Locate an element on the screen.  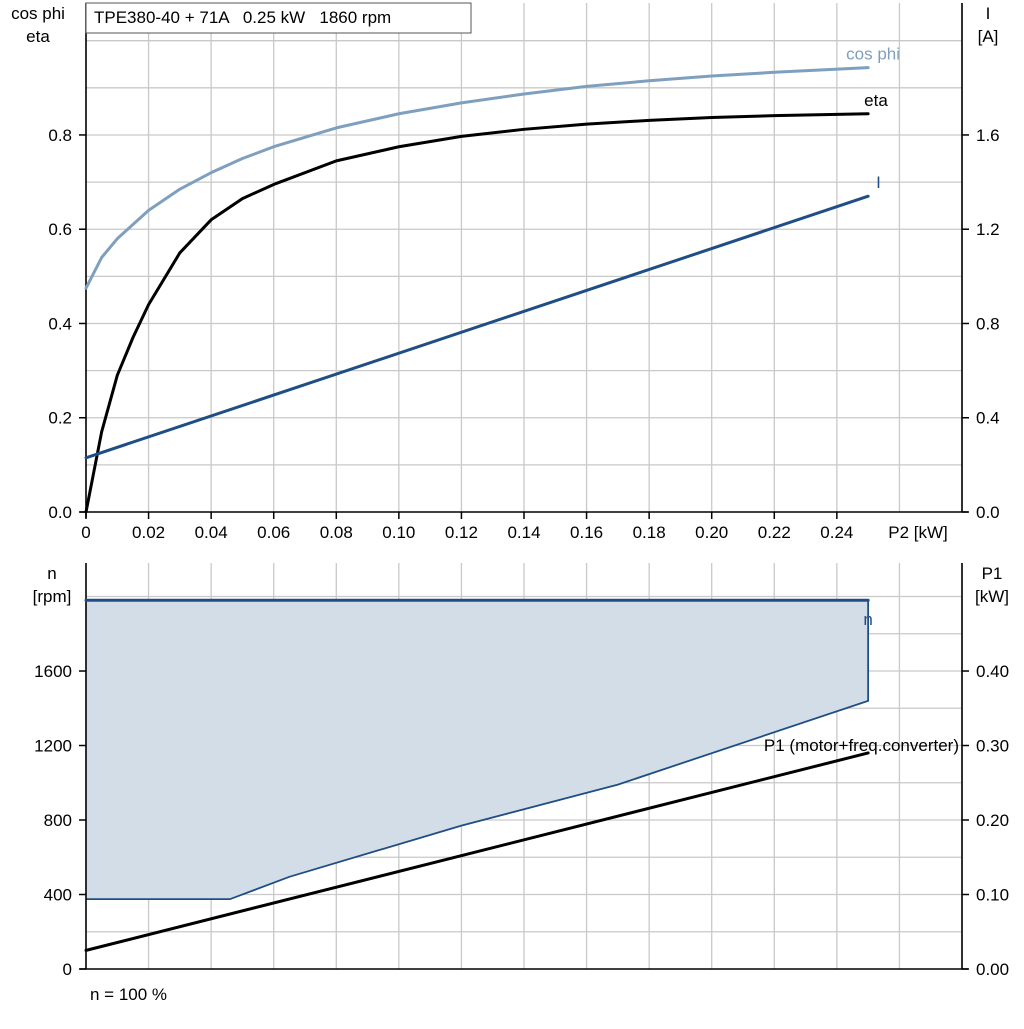
y2-tick-label: 0.00 is located at coordinates (992, 969).